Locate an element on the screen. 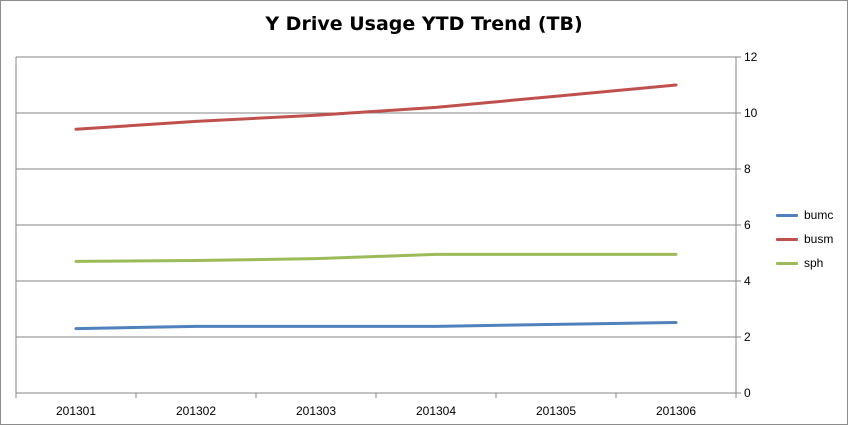 Image resolution: width=848 pixels, height=425 pixels. legend-item-sph: sph is located at coordinates (804, 263).